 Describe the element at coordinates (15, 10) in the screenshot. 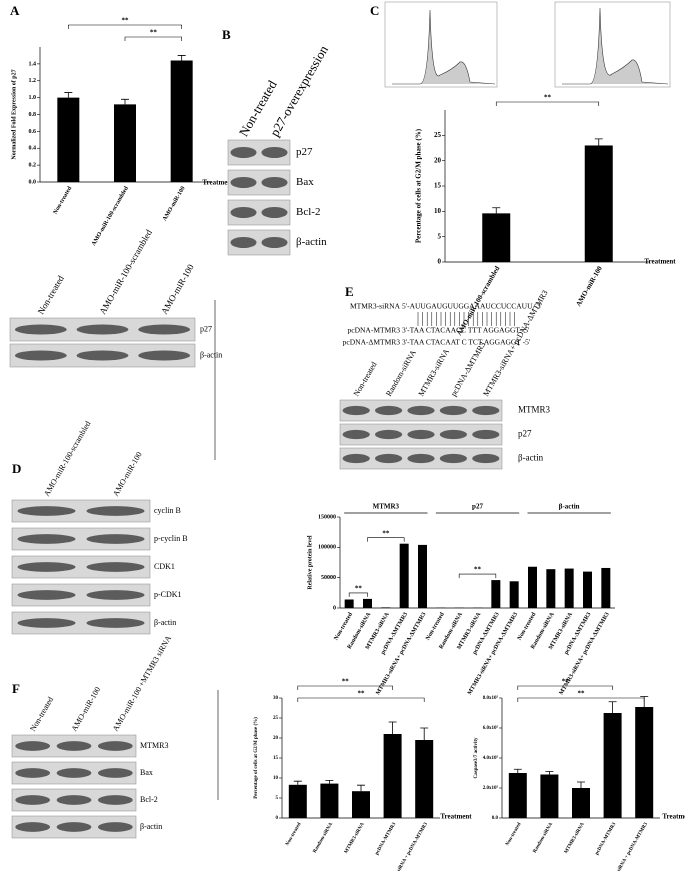

I see `panel-label: A` at that location.